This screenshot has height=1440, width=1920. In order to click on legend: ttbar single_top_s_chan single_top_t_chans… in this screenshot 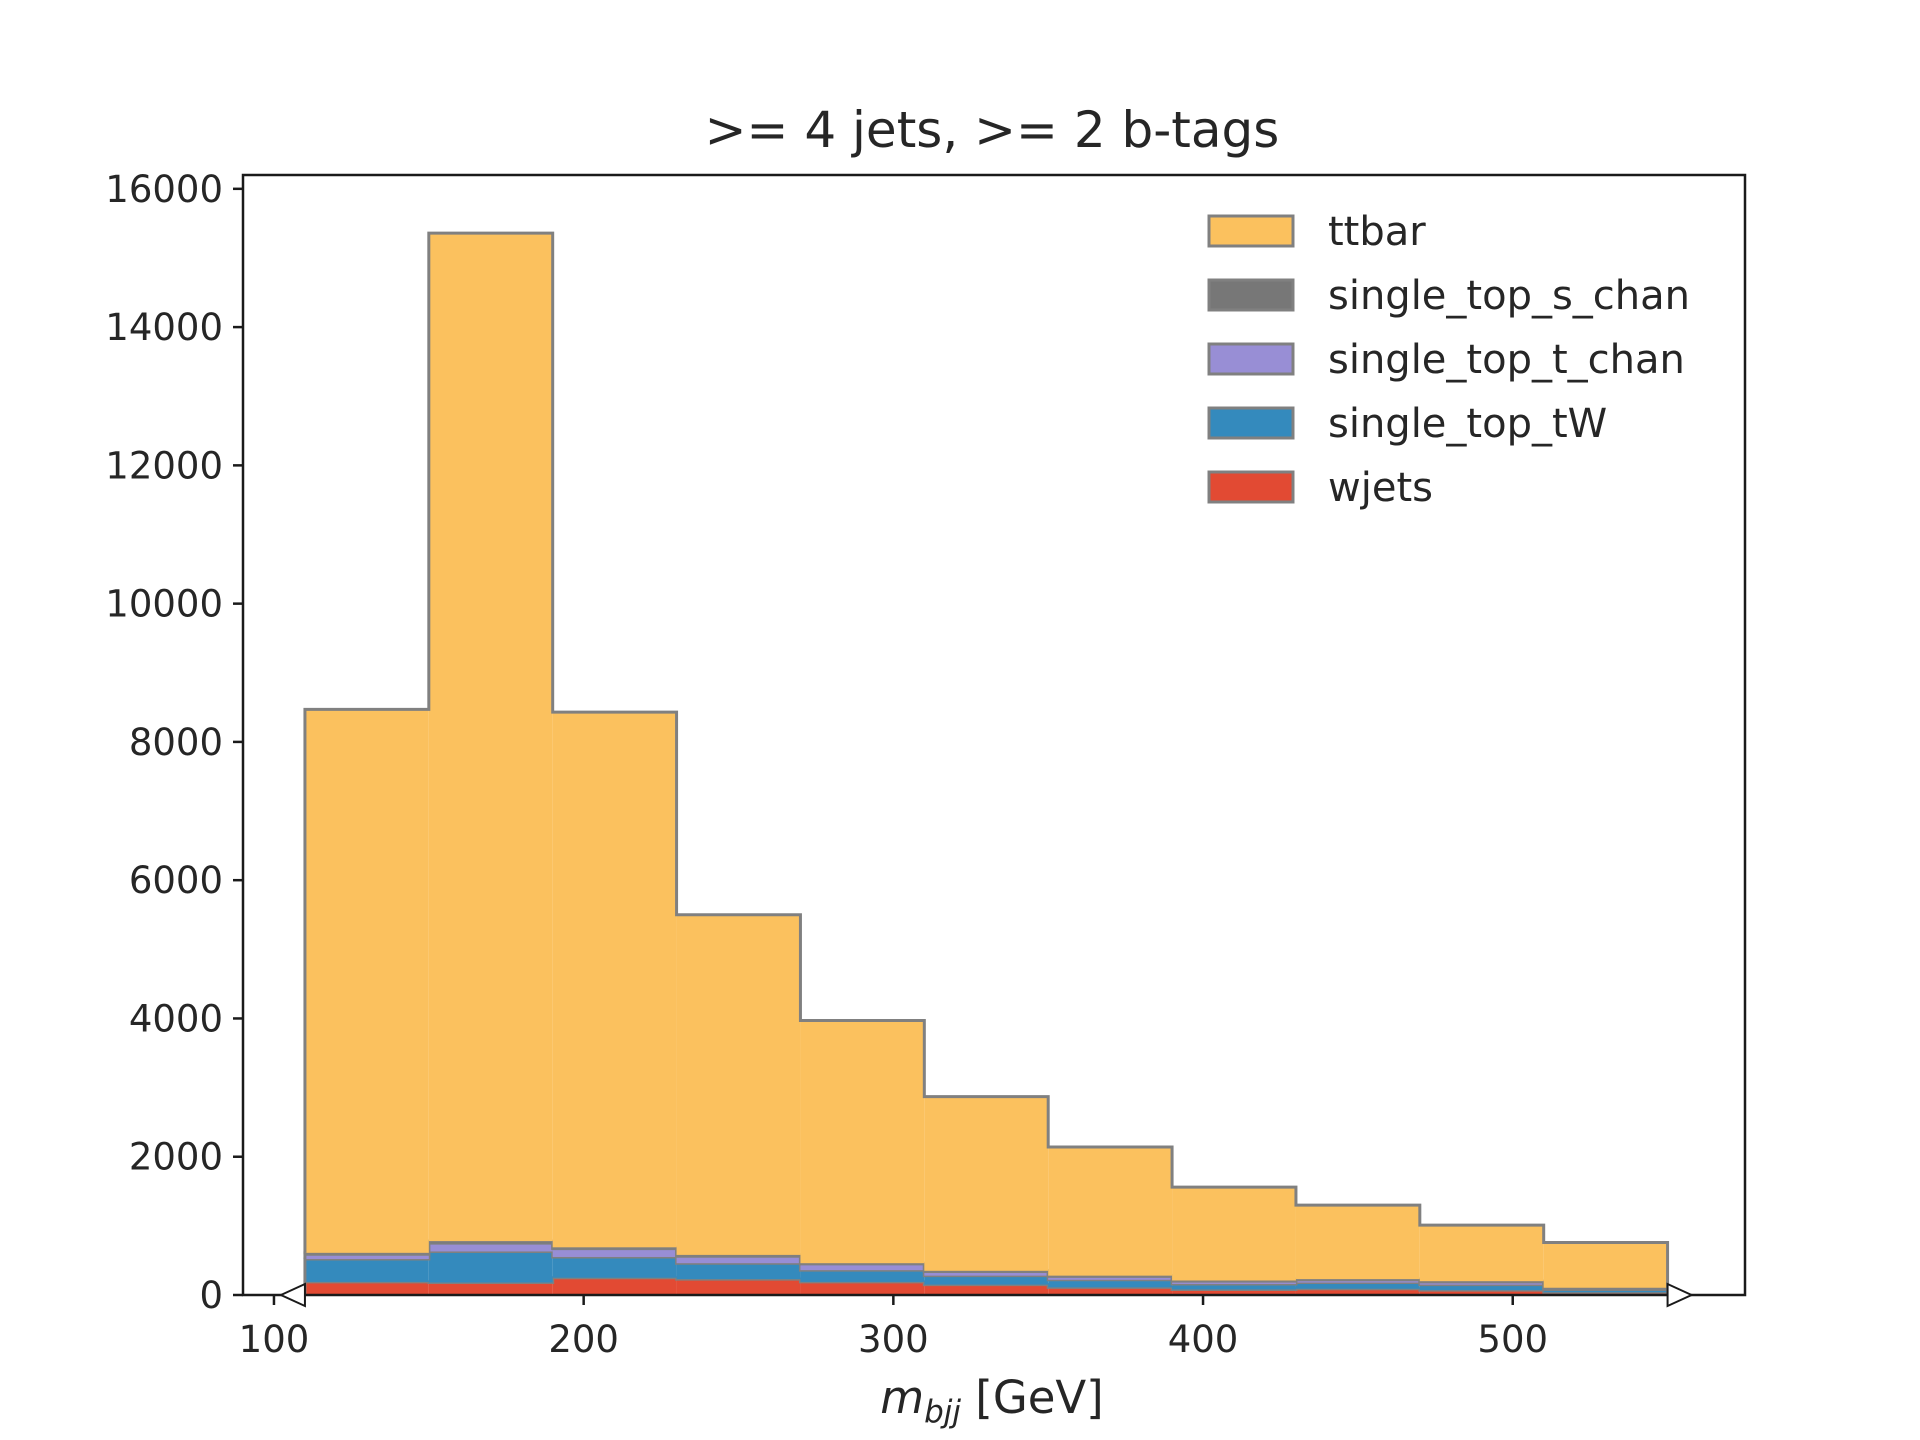, I will do `click(1448, 360)`.